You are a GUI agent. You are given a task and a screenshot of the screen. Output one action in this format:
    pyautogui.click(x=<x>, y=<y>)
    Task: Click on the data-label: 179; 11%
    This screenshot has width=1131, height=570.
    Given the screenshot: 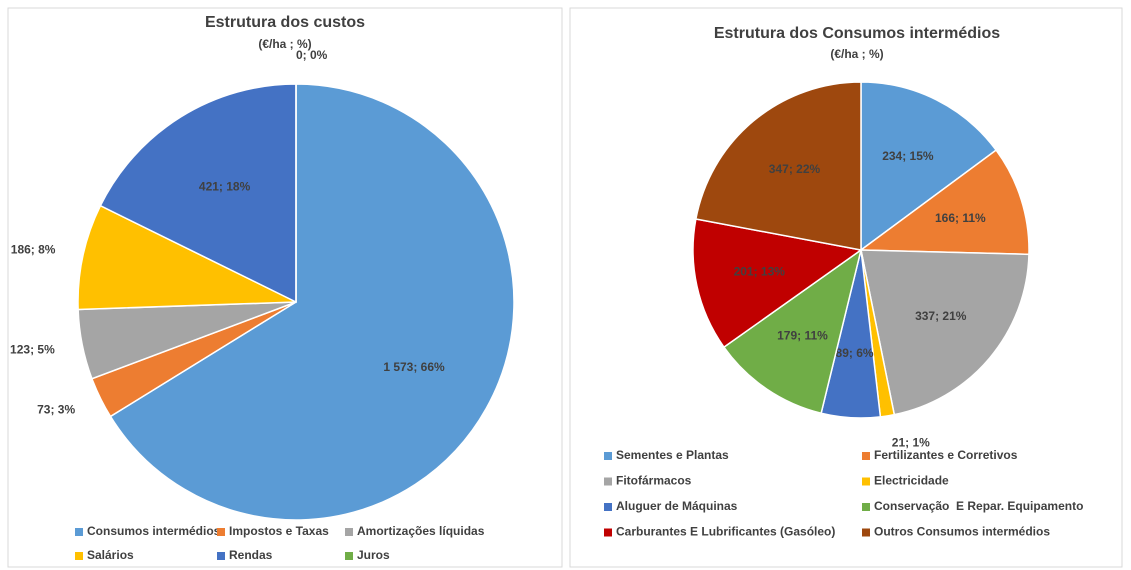 What is the action you would take?
    pyautogui.click(x=802, y=335)
    